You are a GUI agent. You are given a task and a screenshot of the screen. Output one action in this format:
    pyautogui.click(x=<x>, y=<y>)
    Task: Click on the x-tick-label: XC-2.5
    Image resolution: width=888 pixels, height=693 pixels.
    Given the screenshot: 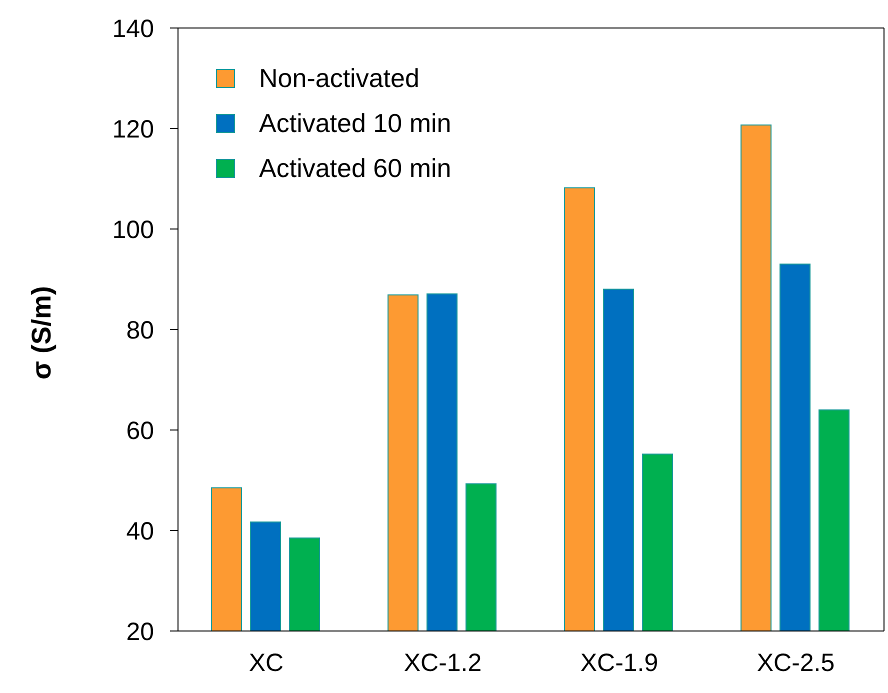 What is the action you would take?
    pyautogui.click(x=795, y=662)
    